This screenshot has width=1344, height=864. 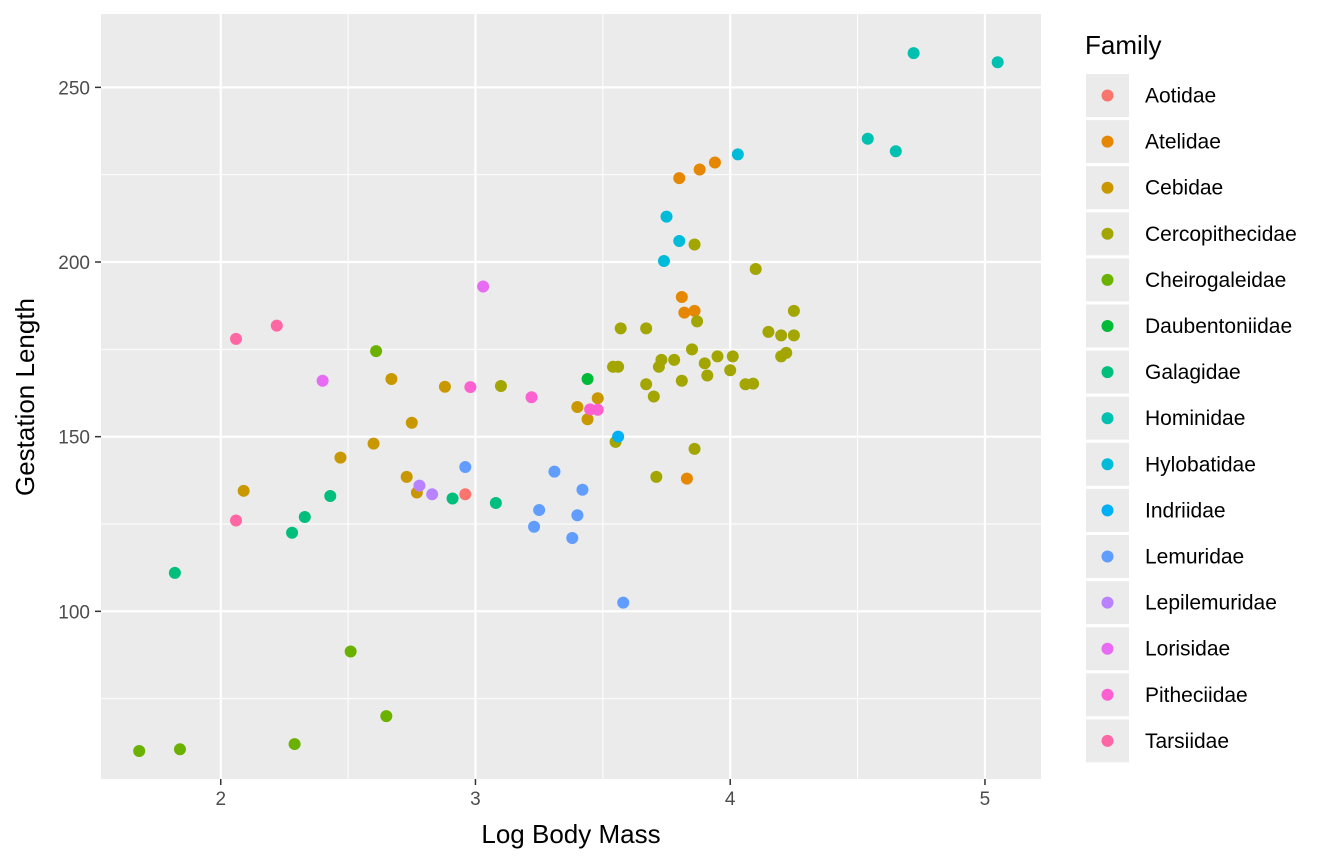 I want to click on legend-label: Lemuridae, so click(x=1194, y=557).